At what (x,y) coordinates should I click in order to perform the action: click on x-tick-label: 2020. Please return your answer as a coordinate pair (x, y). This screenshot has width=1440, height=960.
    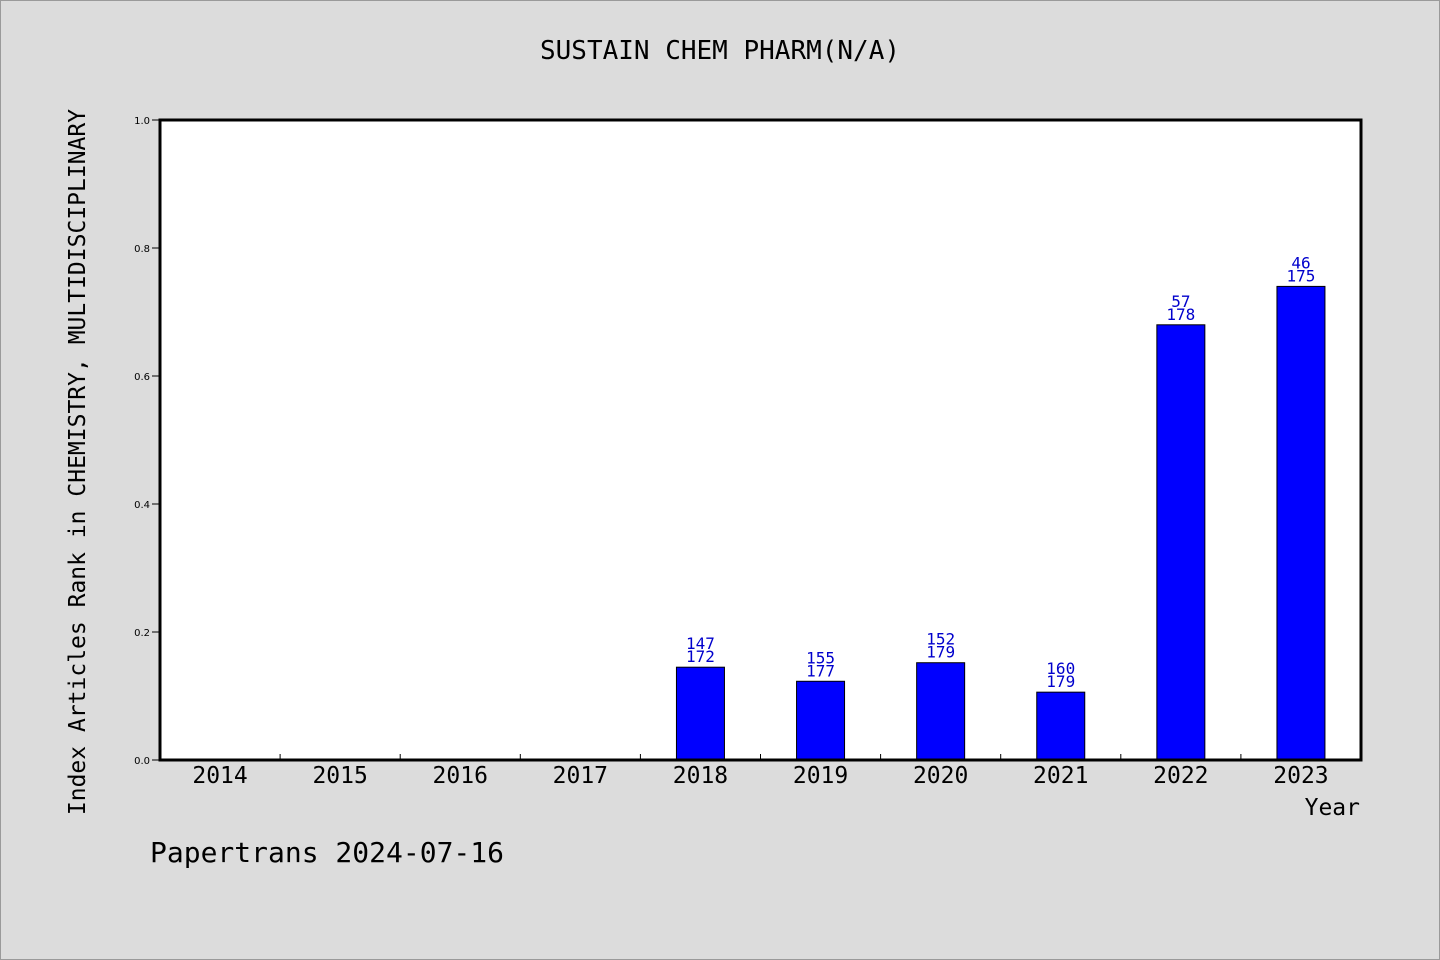
    Looking at the image, I should click on (940, 776).